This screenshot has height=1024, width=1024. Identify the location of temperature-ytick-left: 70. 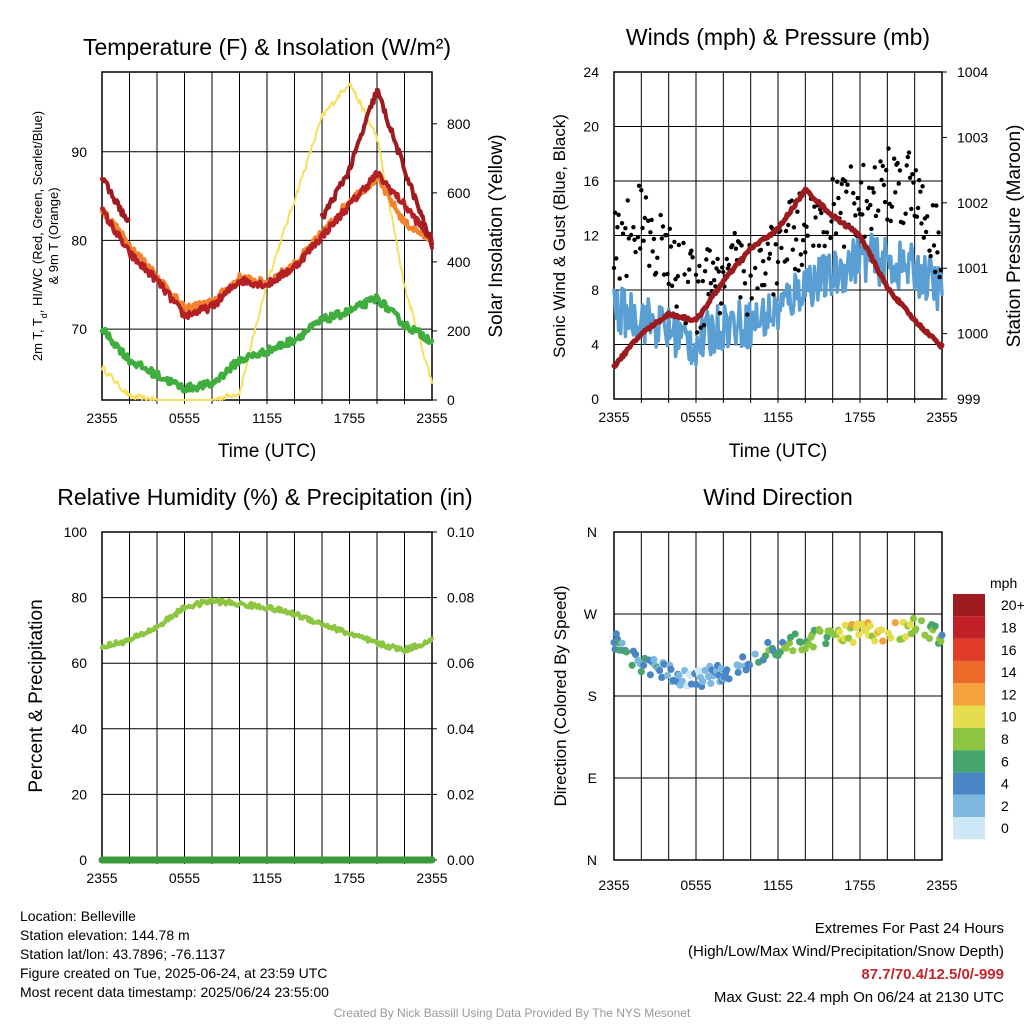
(79, 329).